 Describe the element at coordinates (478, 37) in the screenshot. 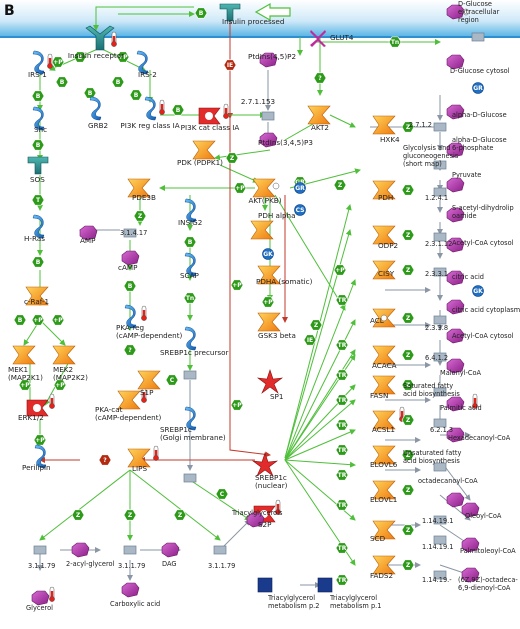

I see `glucose-transport-node` at that location.